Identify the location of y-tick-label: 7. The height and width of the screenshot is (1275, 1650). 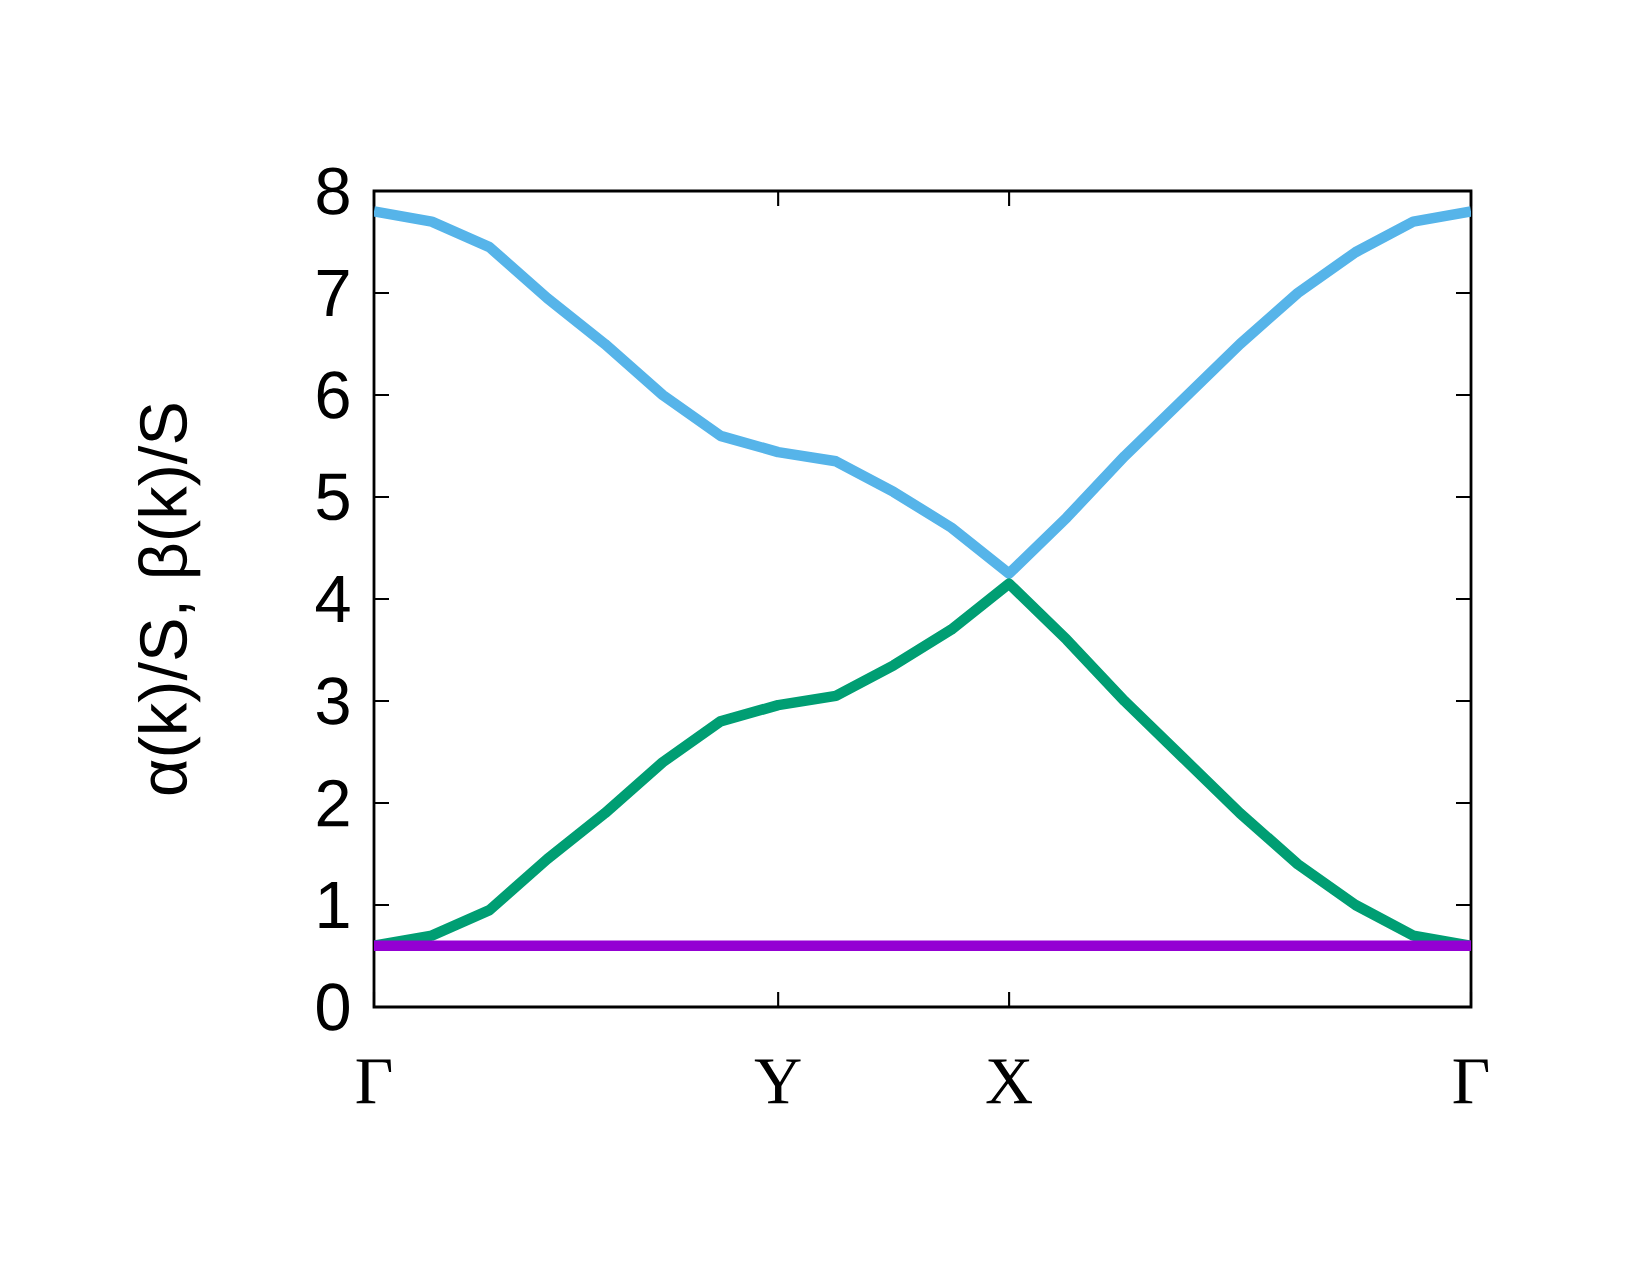
(333, 293).